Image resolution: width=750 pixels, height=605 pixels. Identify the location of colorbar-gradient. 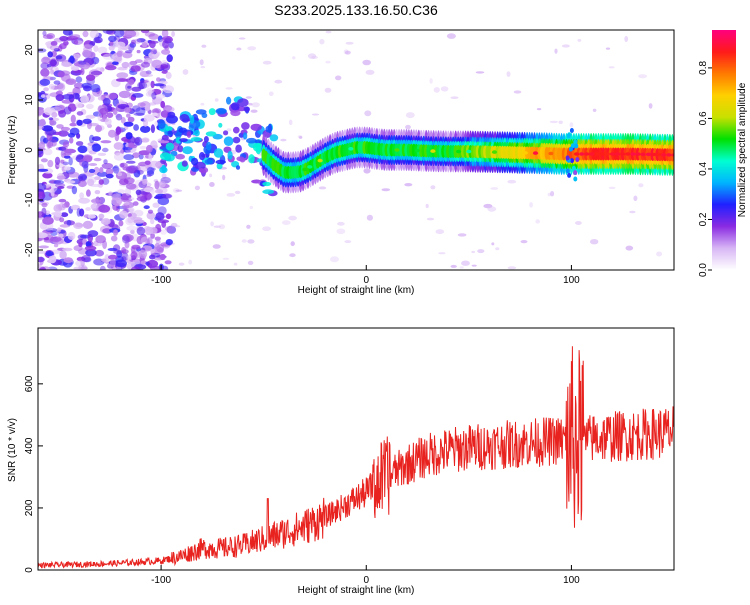
(724, 150).